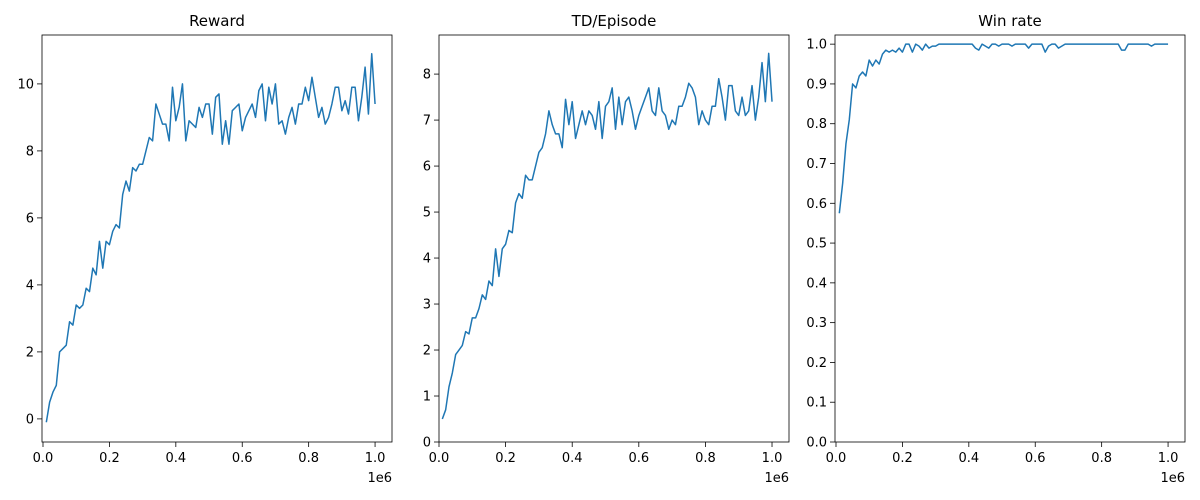 This screenshot has width=1200, height=500. I want to click on y-tick-label: 7, so click(427, 121).